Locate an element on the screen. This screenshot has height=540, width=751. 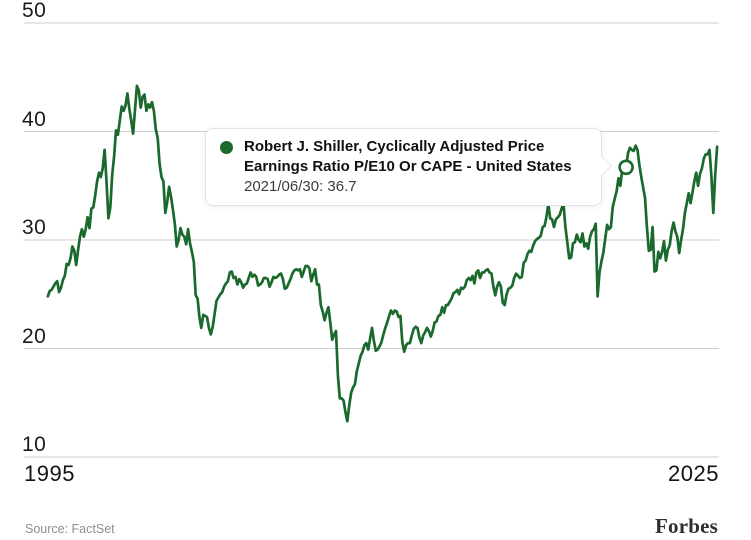
forbes-logo: Forbes is located at coordinates (686, 526).